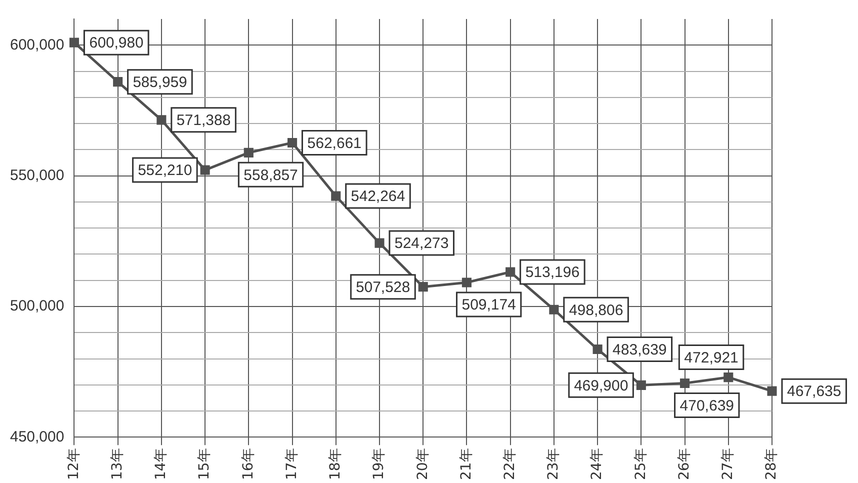  Describe the element at coordinates (552, 273) in the screenshot. I see `text: 513,196` at that location.